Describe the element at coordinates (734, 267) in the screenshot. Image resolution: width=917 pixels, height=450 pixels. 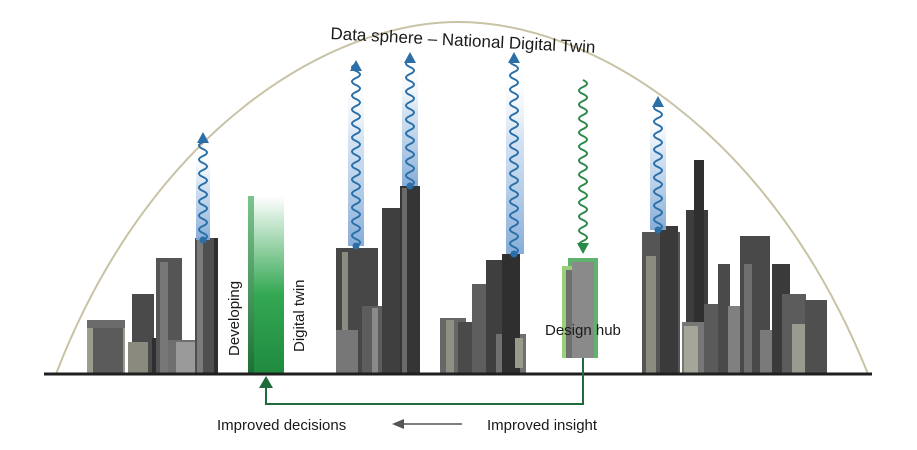
I see `skyline-right` at that location.